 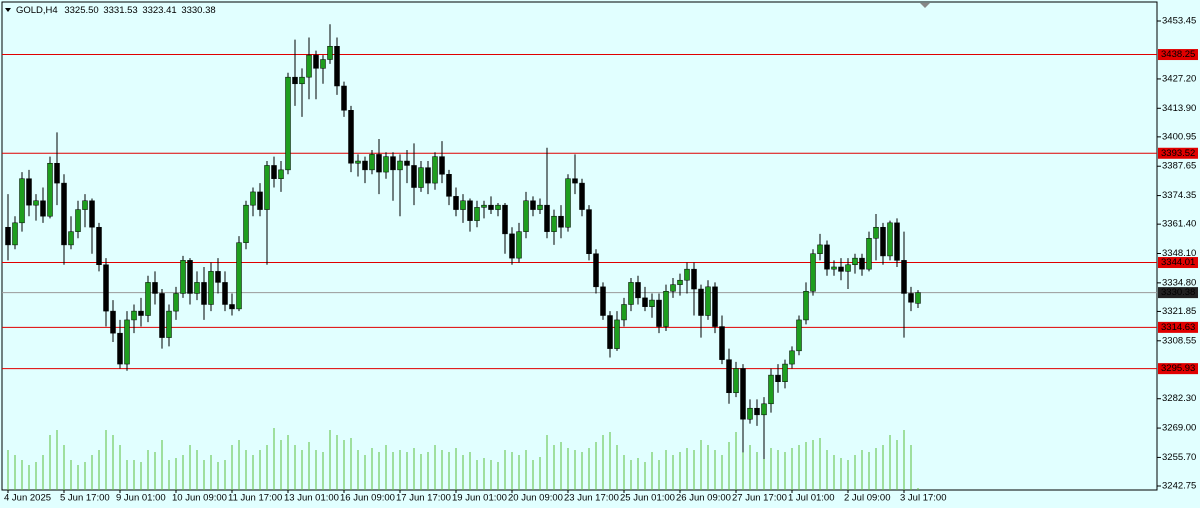 I want to click on x-tick-label: 1 Jul 01:00, so click(x=811, y=498).